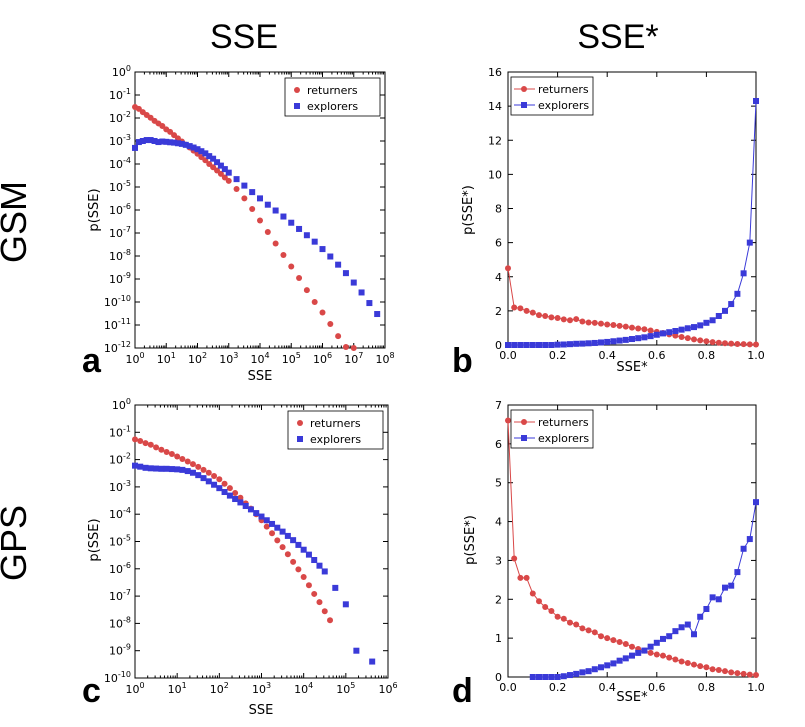  Describe the element at coordinates (300, 439) in the screenshot. I see `explorers-legend-marker` at that location.